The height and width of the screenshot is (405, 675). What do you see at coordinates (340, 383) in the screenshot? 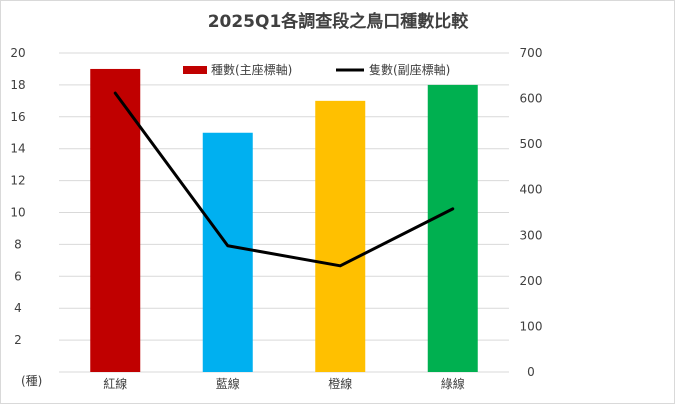
I see `category-label: 橙線` at bounding box center [340, 383].